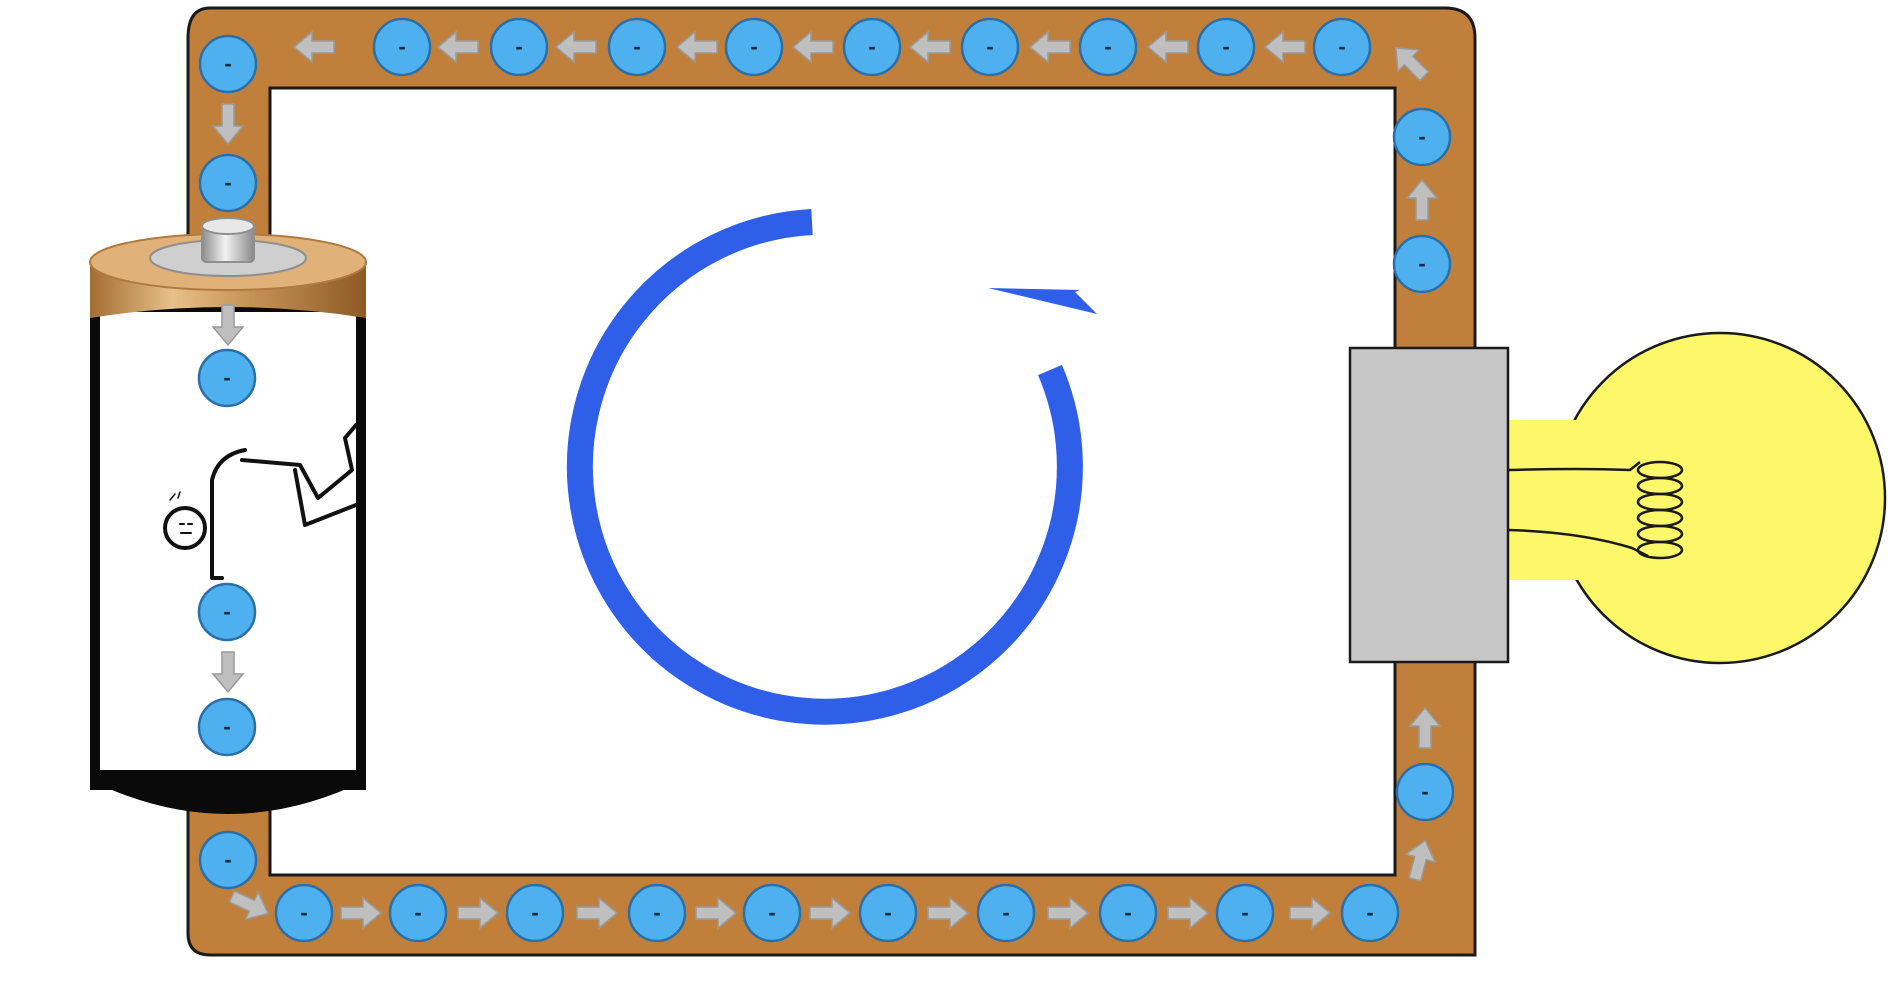 The width and height of the screenshot is (1900, 986). Describe the element at coordinates (824, 467) in the screenshot. I see `cycle-arc` at that location.